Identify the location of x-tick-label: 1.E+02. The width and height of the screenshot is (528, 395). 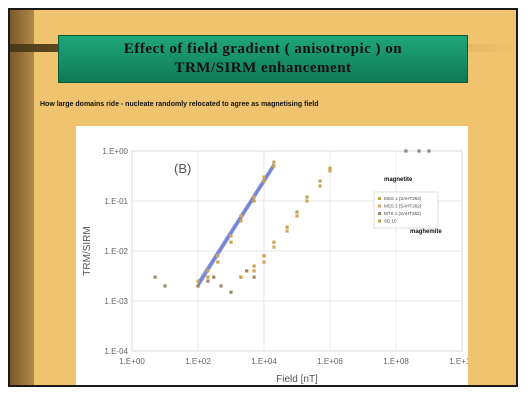
(198, 361).